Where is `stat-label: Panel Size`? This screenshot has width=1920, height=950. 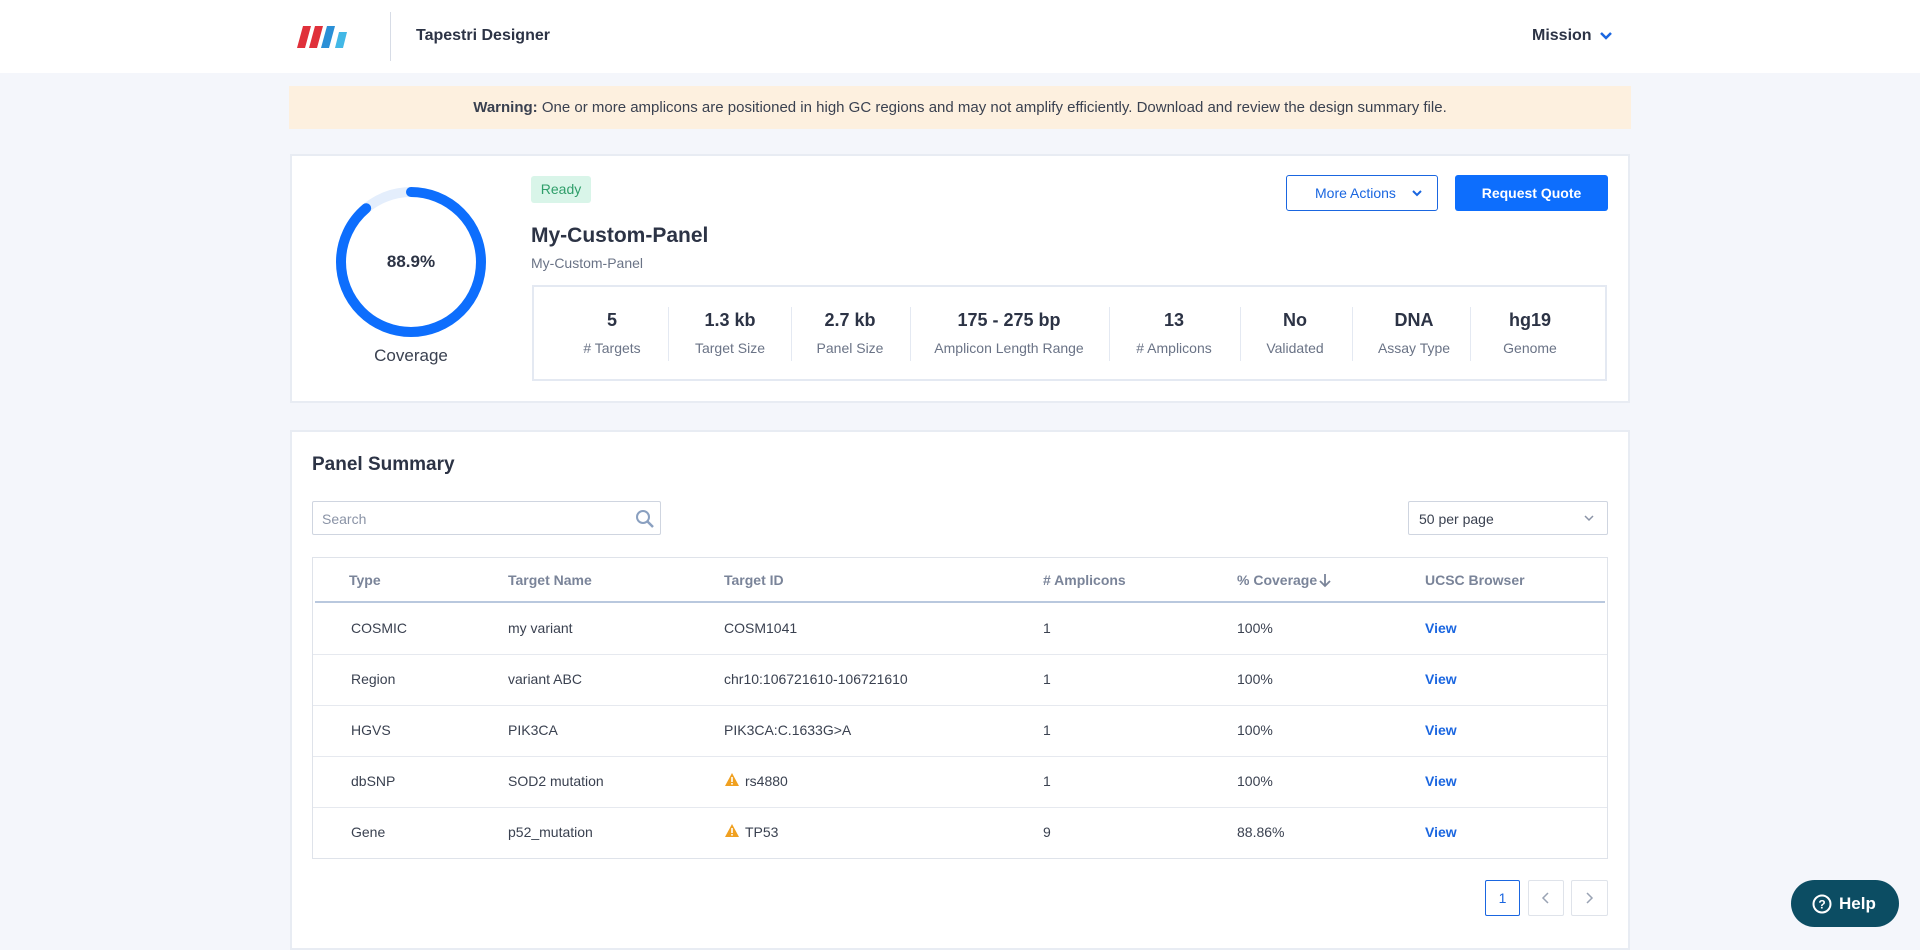
stat-label: Panel Size is located at coordinates (850, 348).